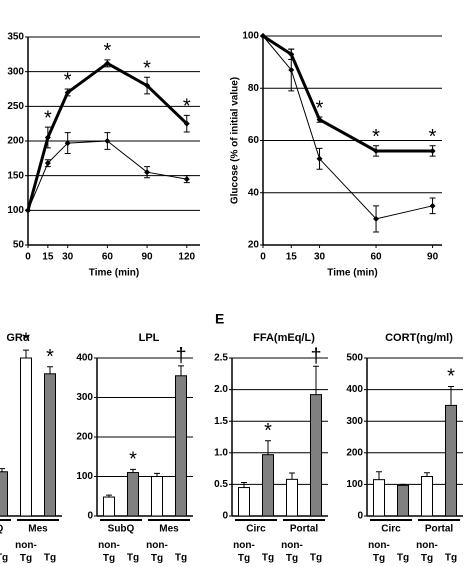 The width and height of the screenshot is (474, 567). I want to click on y-tick-label: 60, so click(254, 140).